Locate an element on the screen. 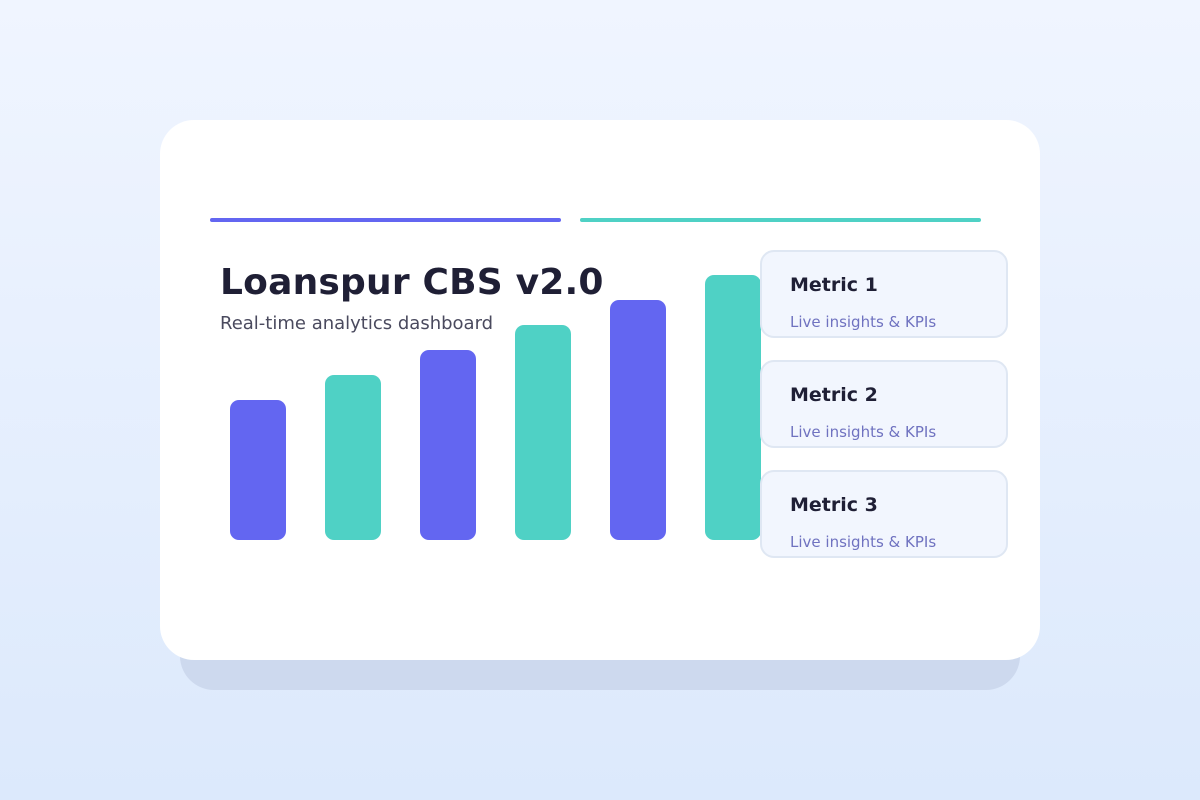 The height and width of the screenshot is (800, 1200). metric-title: Metric 2 is located at coordinates (834, 395).